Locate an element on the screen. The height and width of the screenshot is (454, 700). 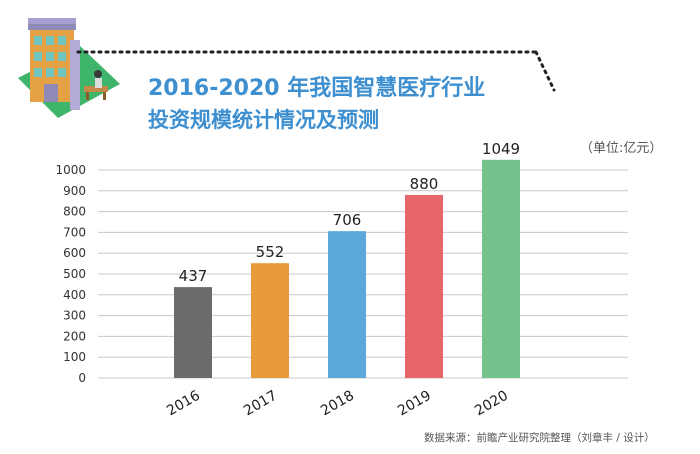
y-tick-label: 500 is located at coordinates (74, 274).